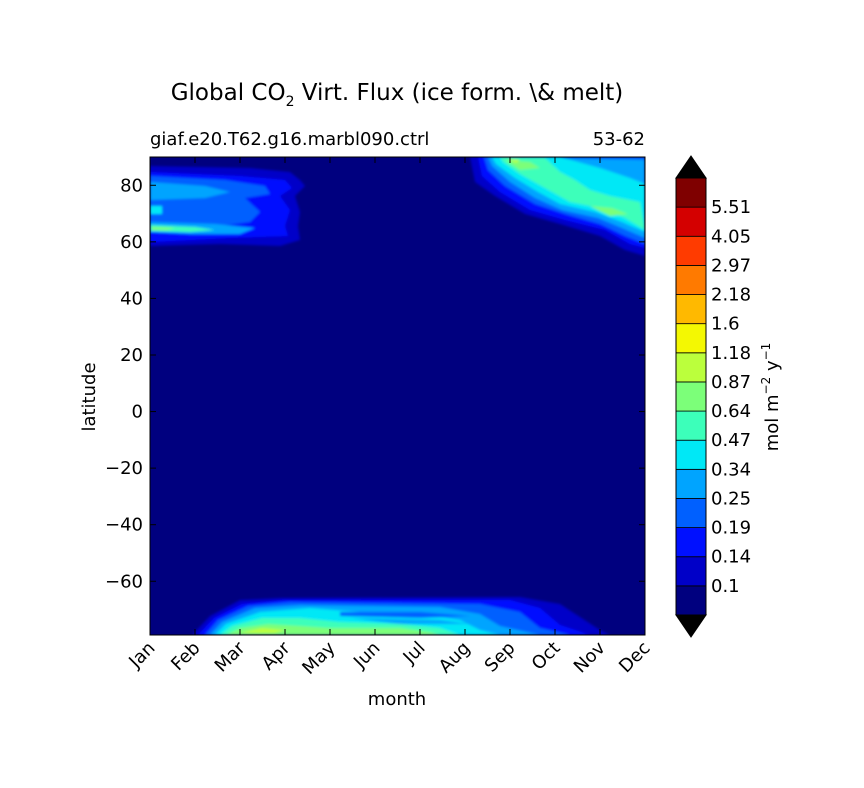 Image resolution: width=864 pixels, height=788 pixels. I want to click on colorbar-tick-label: 0.25, so click(731, 498).